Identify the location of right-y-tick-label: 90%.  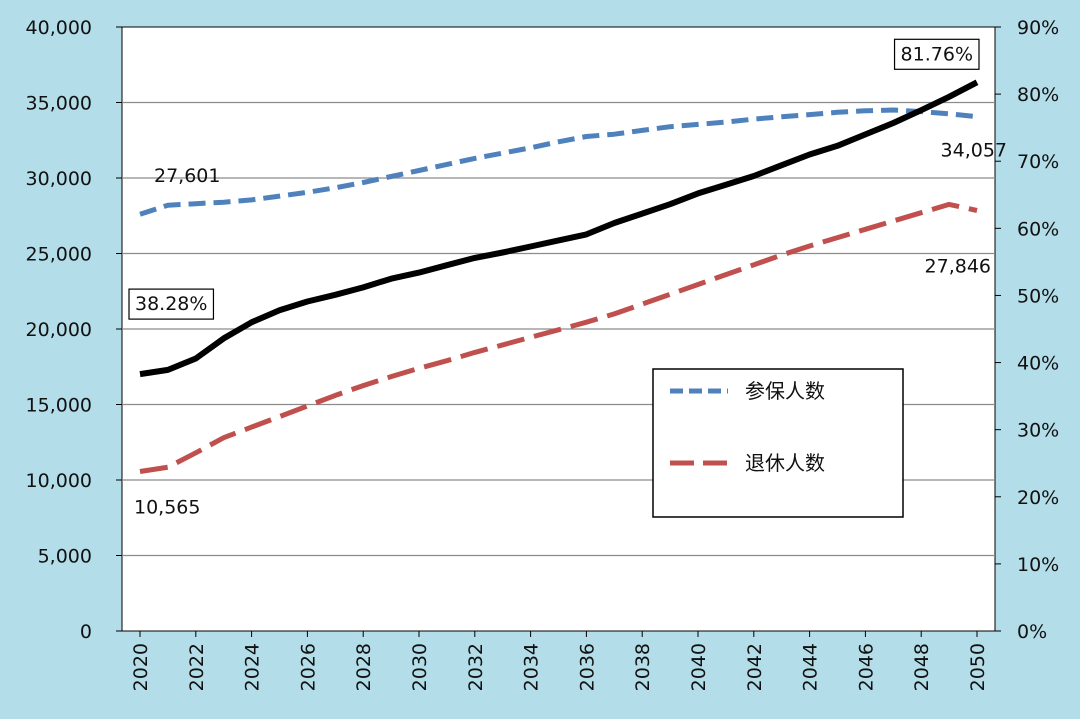
(1038, 28).